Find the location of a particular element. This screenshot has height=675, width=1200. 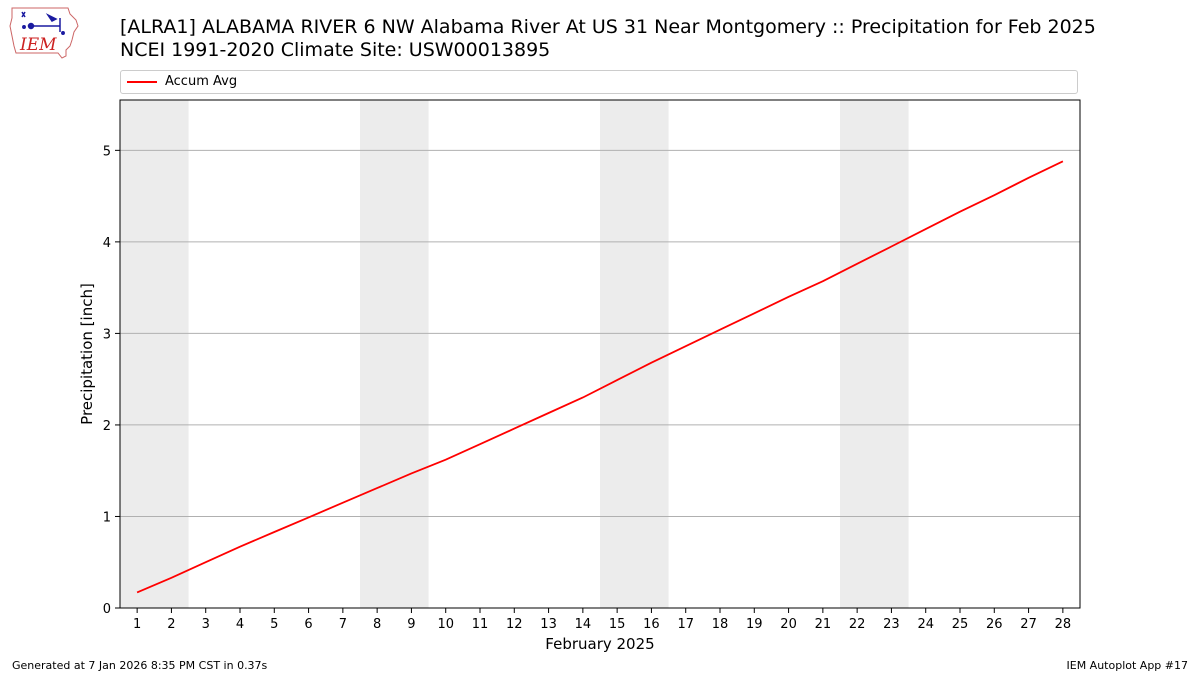

x-tick-label: 8 is located at coordinates (377, 624).